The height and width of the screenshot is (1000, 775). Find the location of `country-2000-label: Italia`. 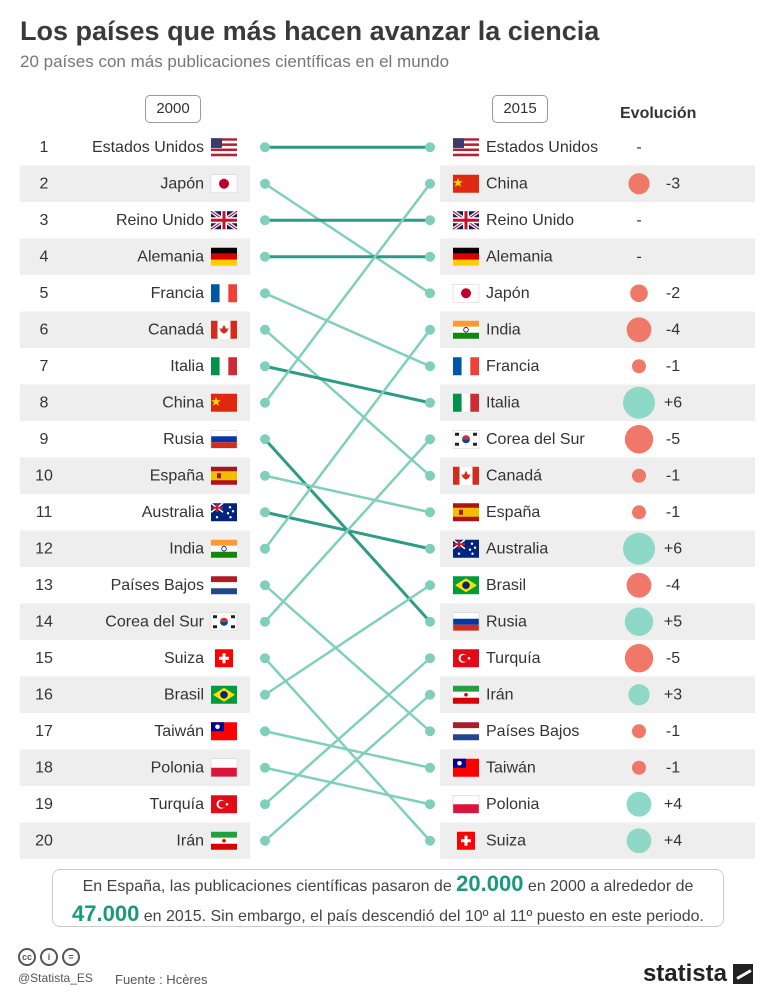

country-2000-label: Italia is located at coordinates (187, 366).